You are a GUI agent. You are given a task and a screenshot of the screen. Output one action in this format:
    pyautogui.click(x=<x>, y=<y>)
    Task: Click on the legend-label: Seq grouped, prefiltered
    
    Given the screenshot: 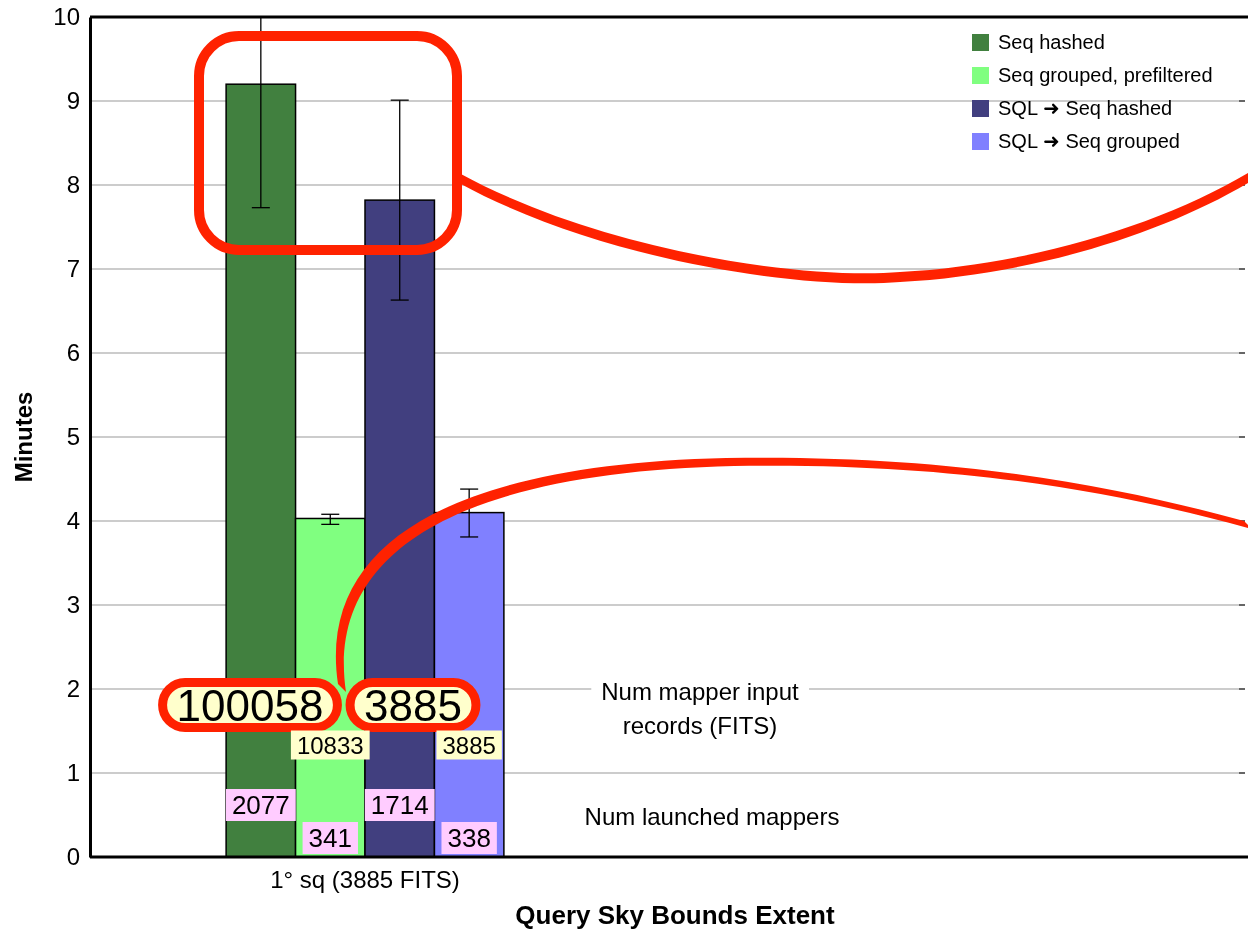 What is the action you would take?
    pyautogui.click(x=1105, y=75)
    